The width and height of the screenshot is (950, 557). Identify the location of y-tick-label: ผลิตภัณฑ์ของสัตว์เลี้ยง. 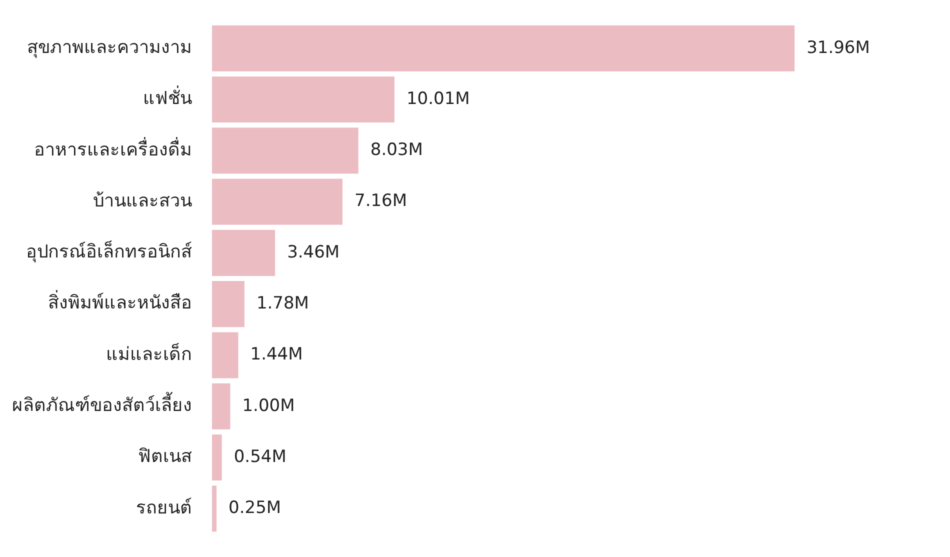
(102, 404).